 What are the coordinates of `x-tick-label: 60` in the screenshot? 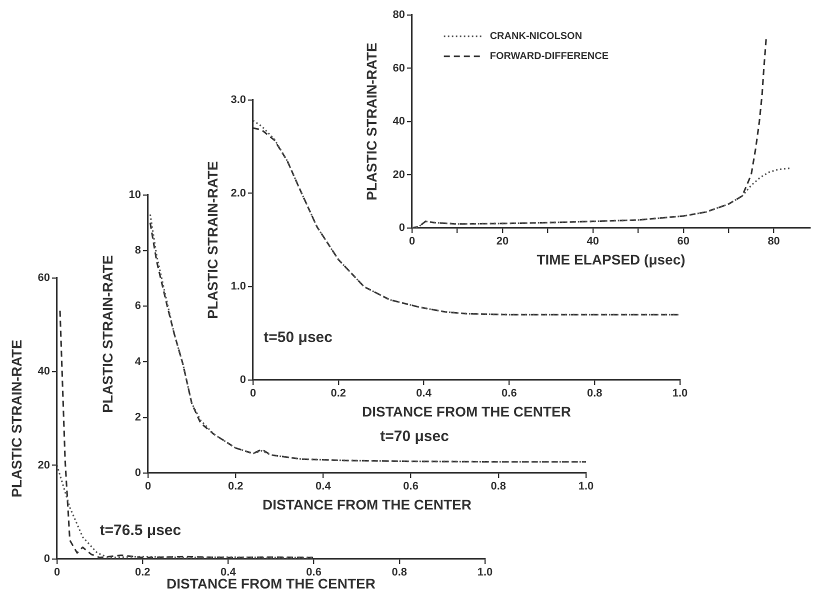 It's located at (683, 242).